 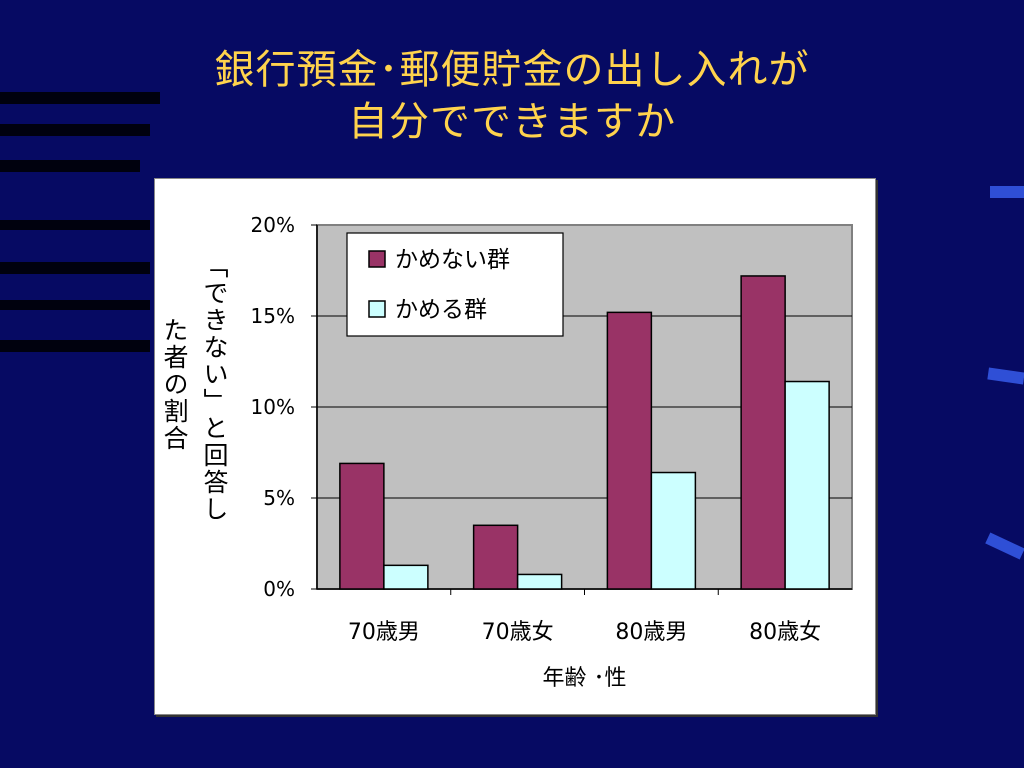 What do you see at coordinates (441, 310) in the screenshot?
I see `legend-label-2: かめる群` at bounding box center [441, 310].